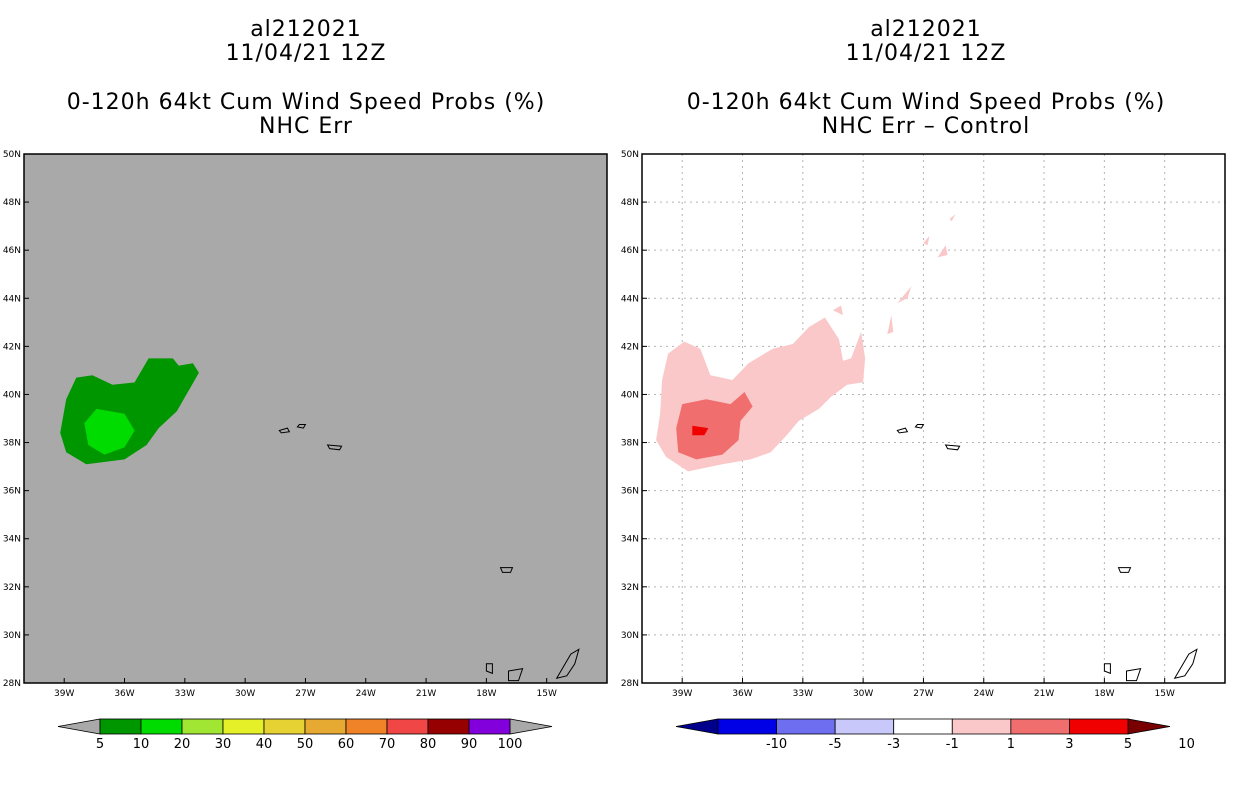 The height and width of the screenshot is (800, 1236). I want to click on left-ytick-label-36N: 36N, so click(12, 492).